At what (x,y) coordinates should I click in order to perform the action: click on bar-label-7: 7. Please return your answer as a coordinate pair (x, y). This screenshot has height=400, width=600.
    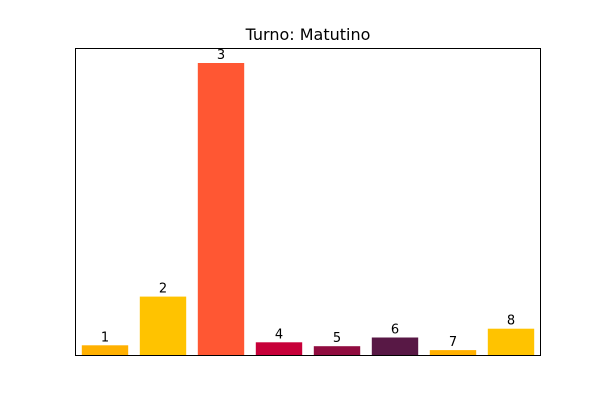
    Looking at the image, I should click on (453, 342).